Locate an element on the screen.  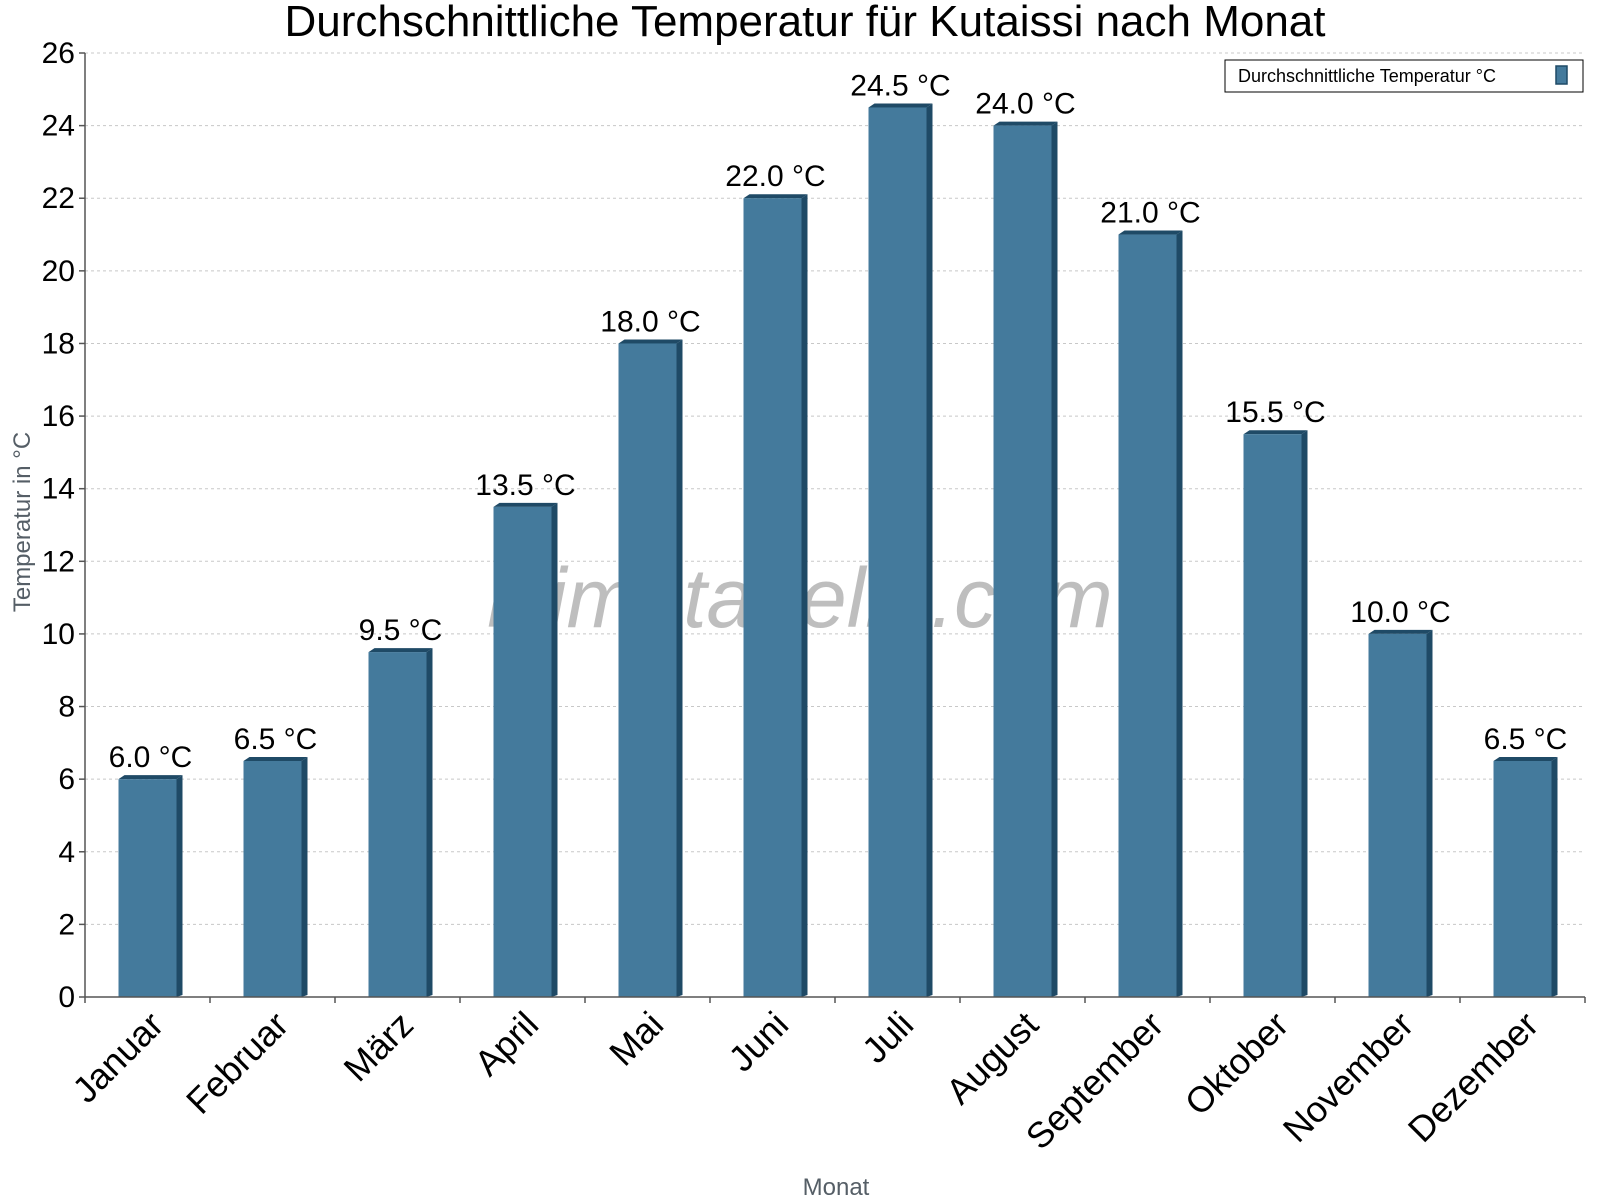
bar-dezember is located at coordinates (1525, 877).